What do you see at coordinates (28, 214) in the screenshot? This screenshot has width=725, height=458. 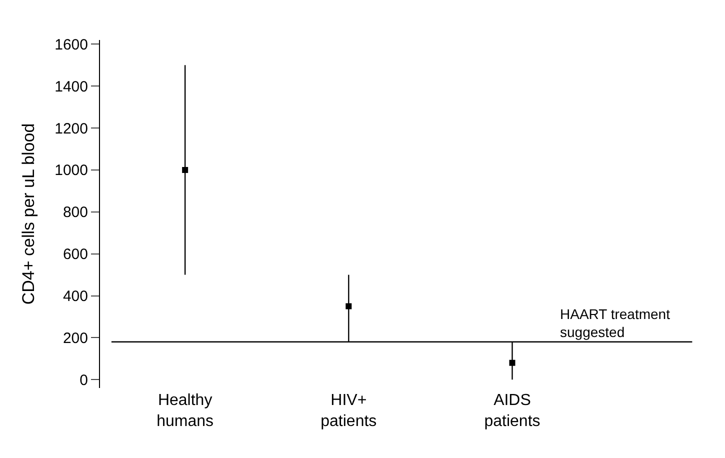 I see `y-axis-title: CD4+ cells per uL blood` at bounding box center [28, 214].